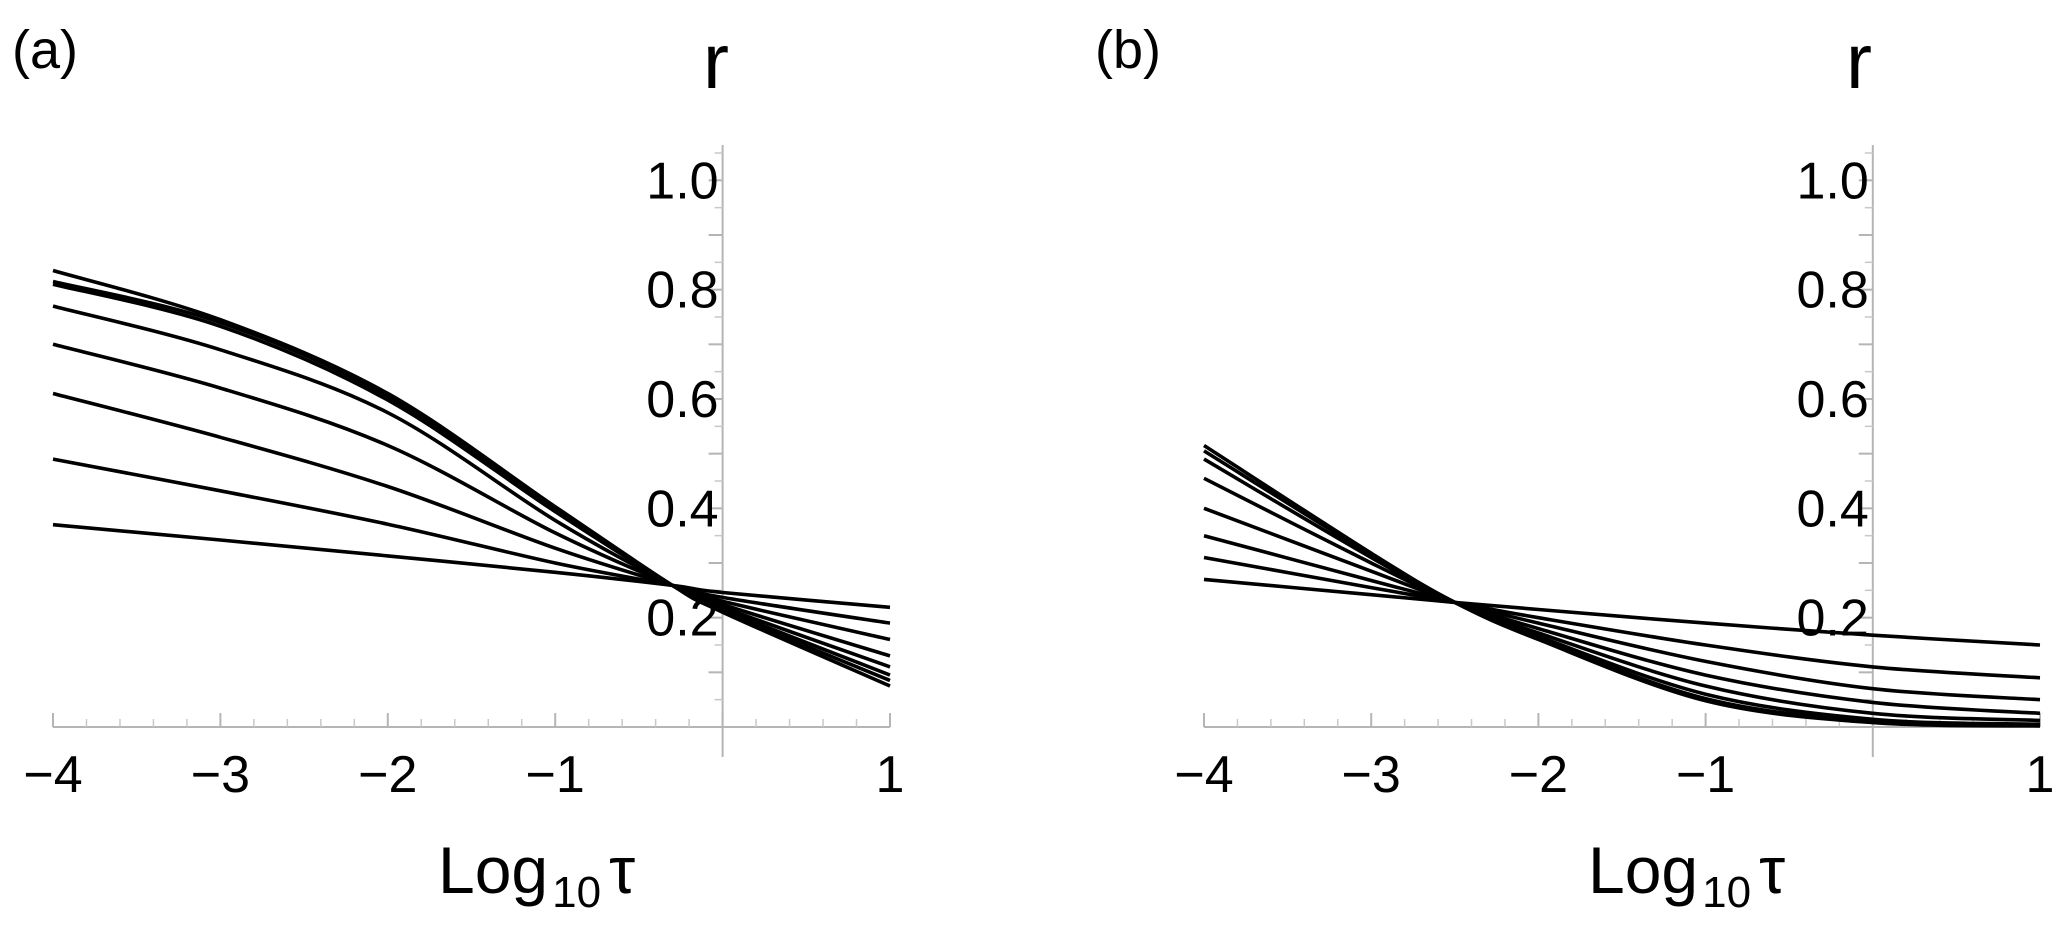 The height and width of the screenshot is (938, 2067). I want to click on y-tick-labels: 0.2 0.4 0.6 0.8 1.0, so click(1833, 399).